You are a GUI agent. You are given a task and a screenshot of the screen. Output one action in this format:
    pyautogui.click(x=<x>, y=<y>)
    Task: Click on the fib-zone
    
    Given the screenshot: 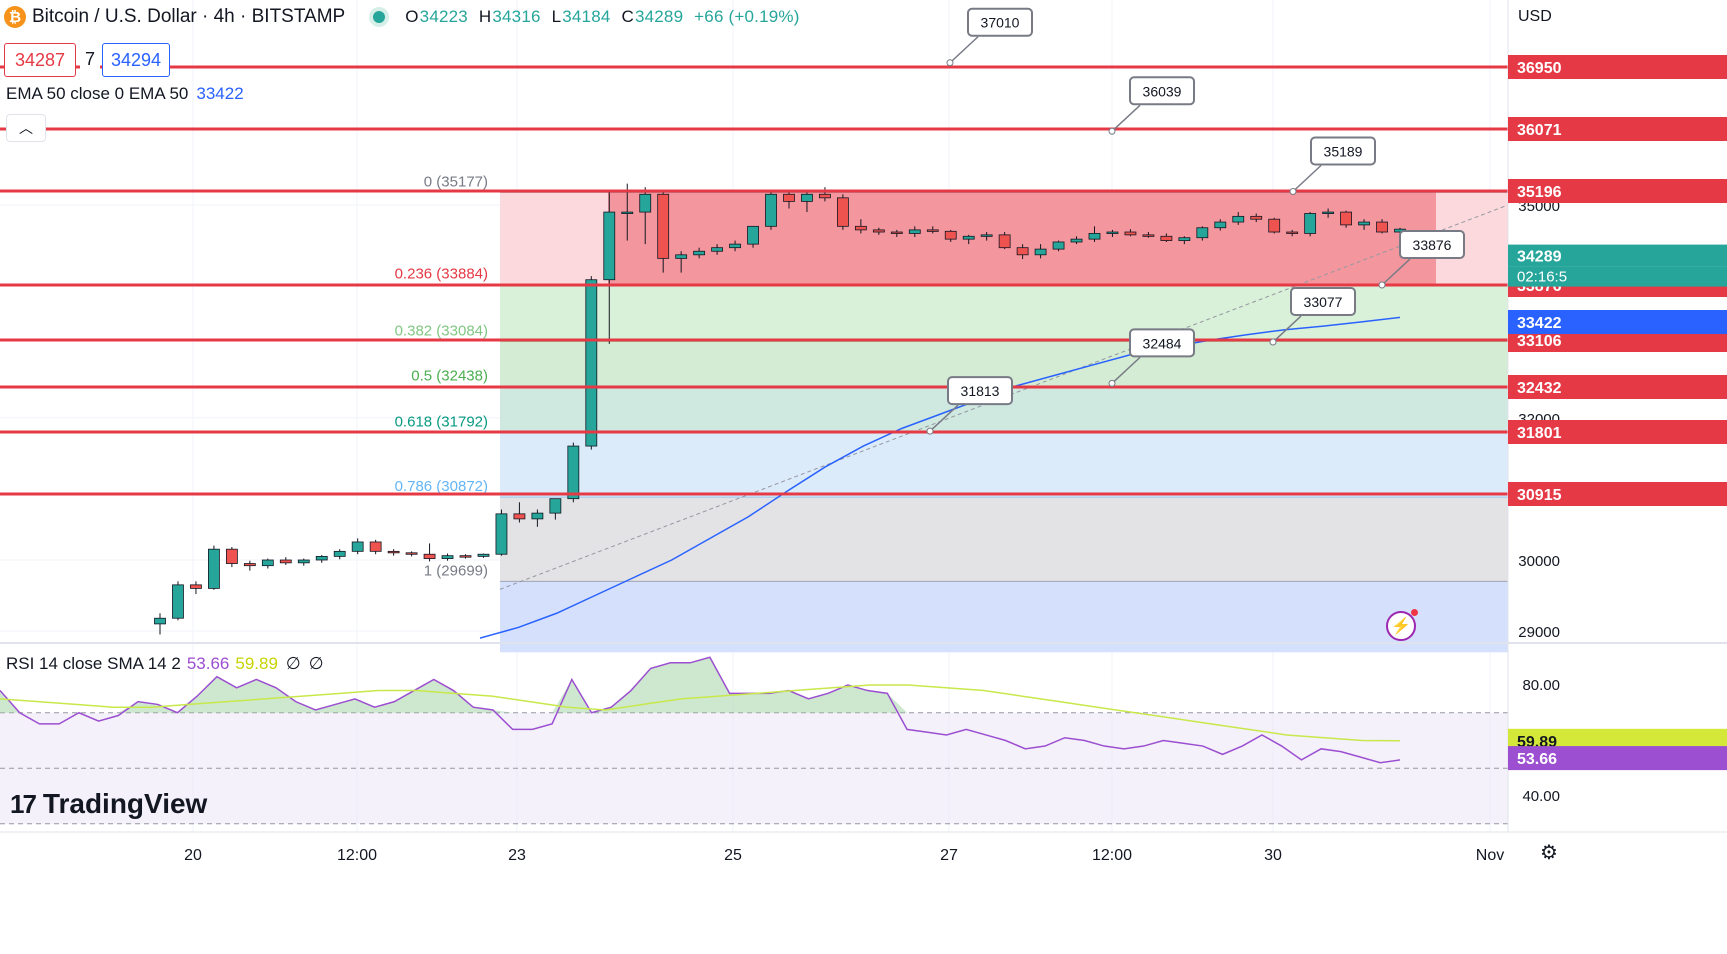 What is the action you would take?
    pyautogui.click(x=1004, y=465)
    